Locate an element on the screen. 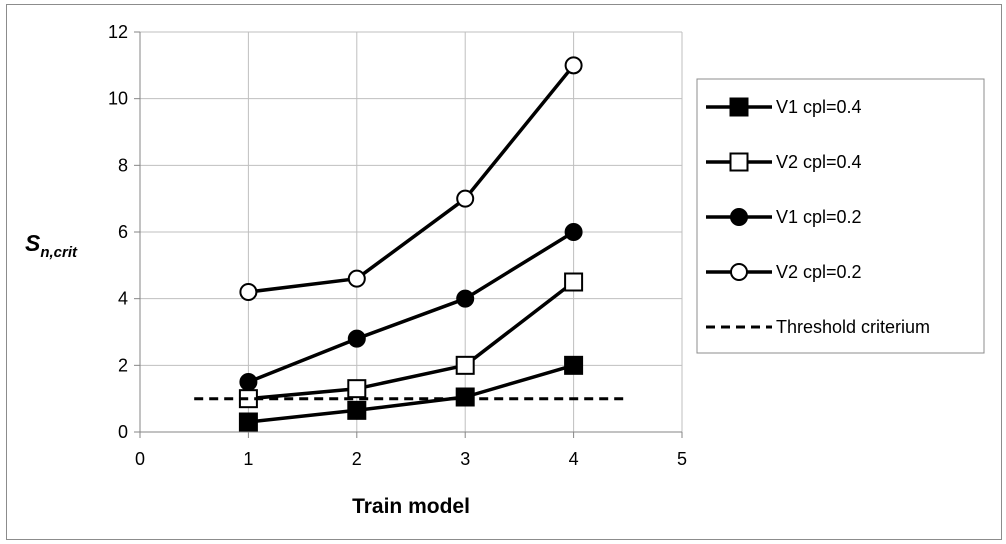 Image resolution: width=1006 pixels, height=544 pixels. x-tick-label: 2 is located at coordinates (357, 459).